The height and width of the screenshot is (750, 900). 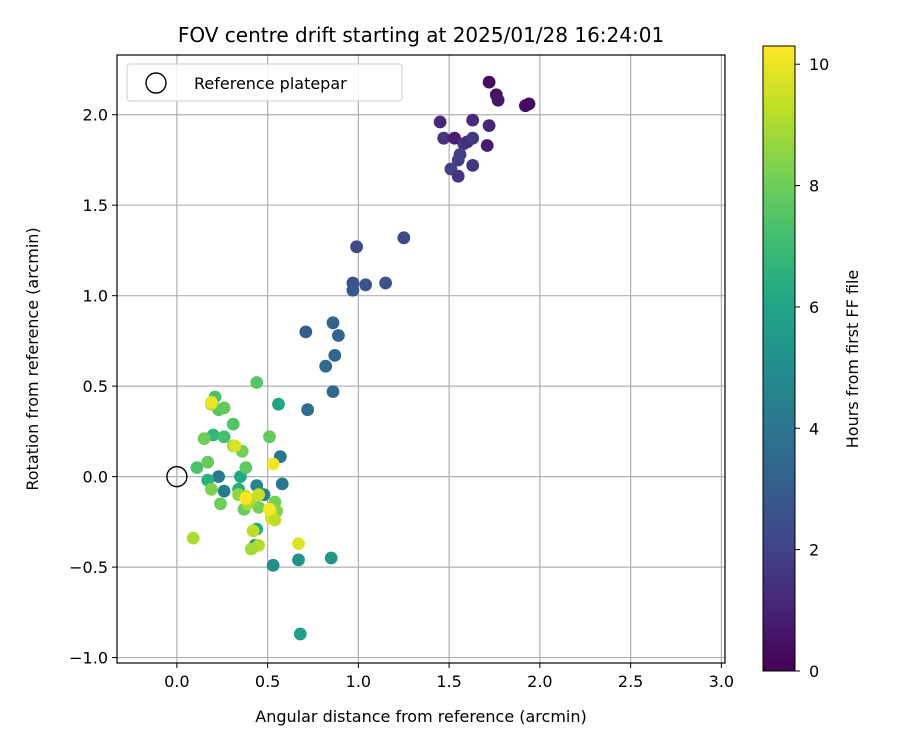 What do you see at coordinates (814, 307) in the screenshot?
I see `colorbar-tick-label: 6` at bounding box center [814, 307].